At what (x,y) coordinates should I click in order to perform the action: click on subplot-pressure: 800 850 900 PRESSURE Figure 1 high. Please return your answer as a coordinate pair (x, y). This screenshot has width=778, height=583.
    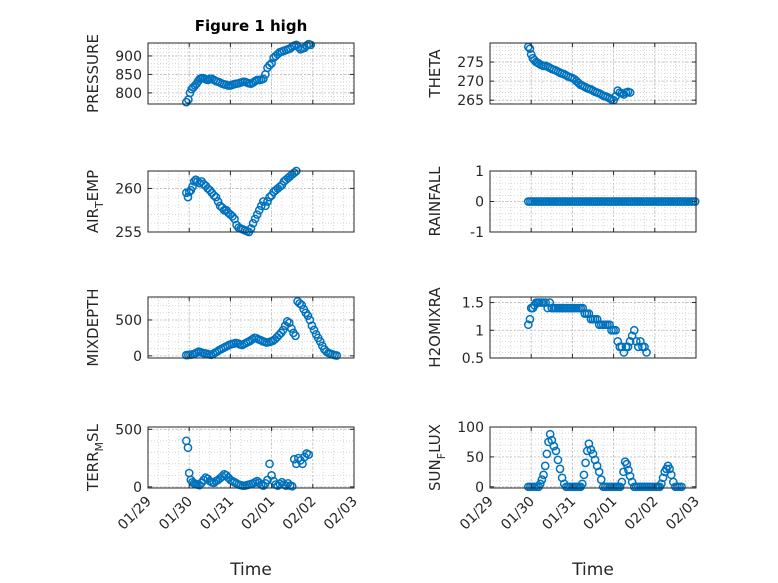
    Looking at the image, I should click on (219, 65).